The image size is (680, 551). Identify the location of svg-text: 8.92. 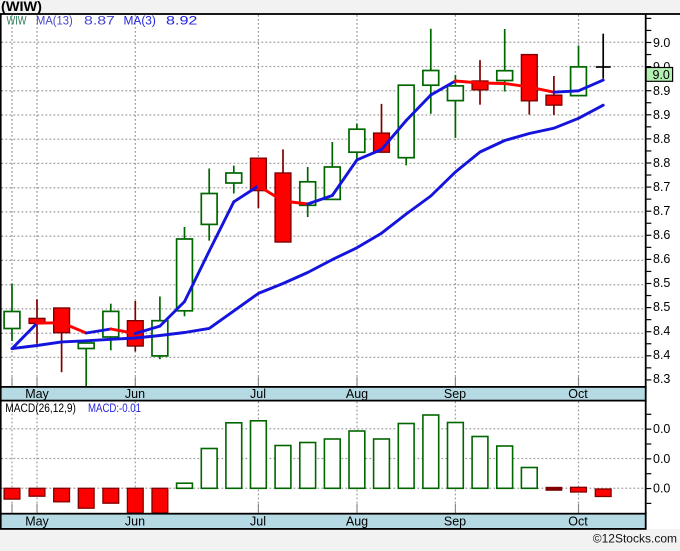
(181, 22).